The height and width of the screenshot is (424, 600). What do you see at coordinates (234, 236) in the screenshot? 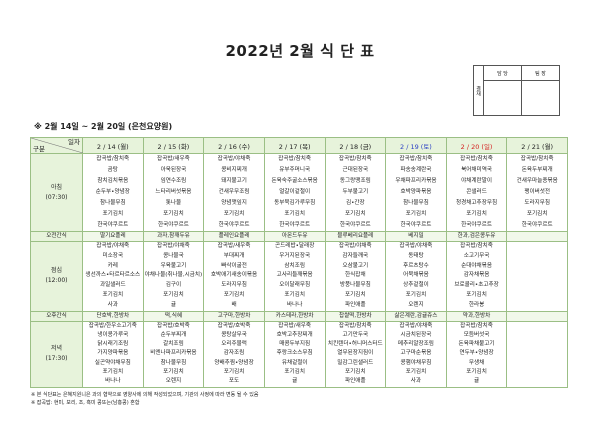
I see `menu-item: 플레인요플레` at bounding box center [234, 236].